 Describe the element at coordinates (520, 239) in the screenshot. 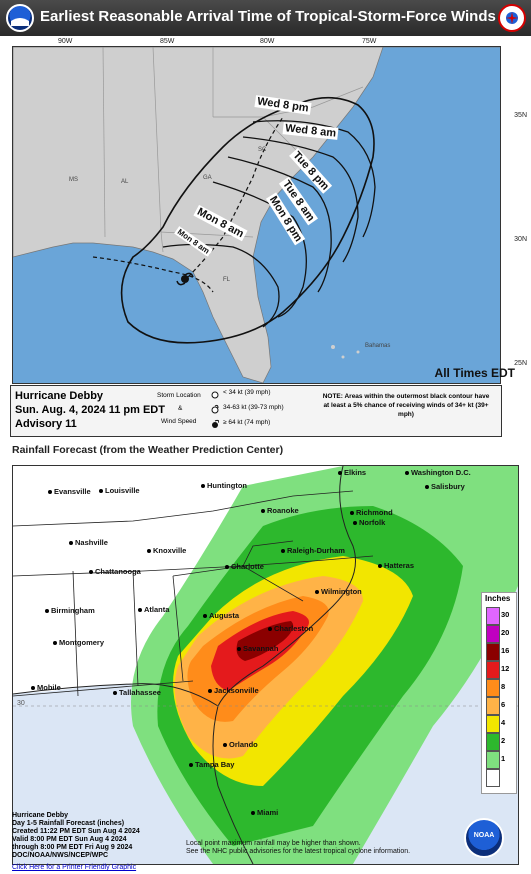

I see `lat-label-30n: 30N` at that location.